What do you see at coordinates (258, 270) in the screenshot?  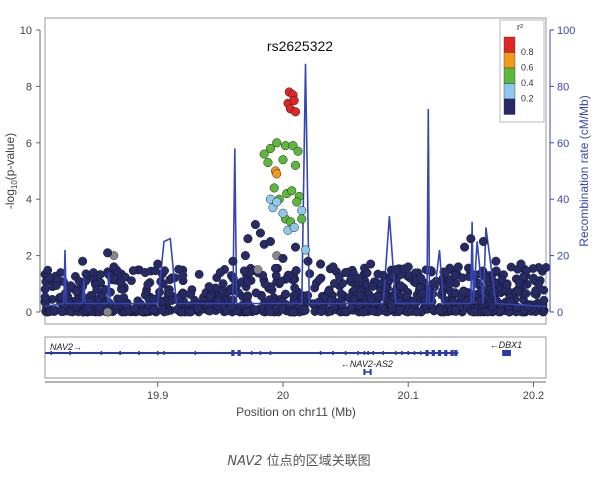 I see `snp-point-gray` at bounding box center [258, 270].